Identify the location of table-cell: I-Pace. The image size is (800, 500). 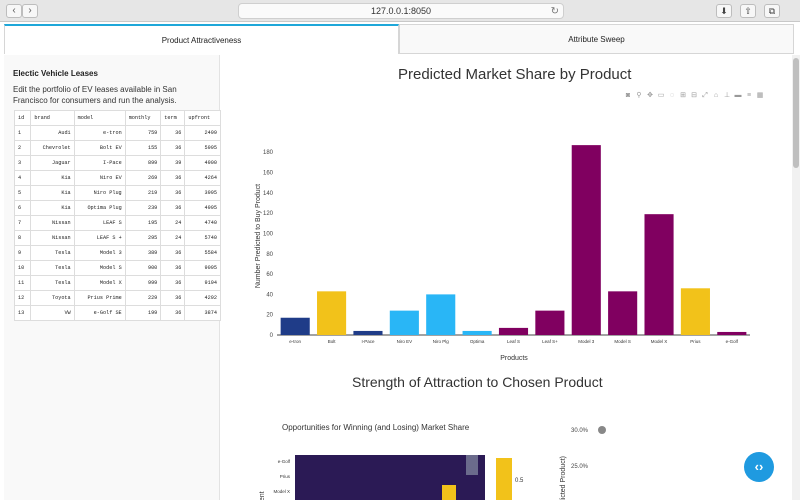
(99, 163).